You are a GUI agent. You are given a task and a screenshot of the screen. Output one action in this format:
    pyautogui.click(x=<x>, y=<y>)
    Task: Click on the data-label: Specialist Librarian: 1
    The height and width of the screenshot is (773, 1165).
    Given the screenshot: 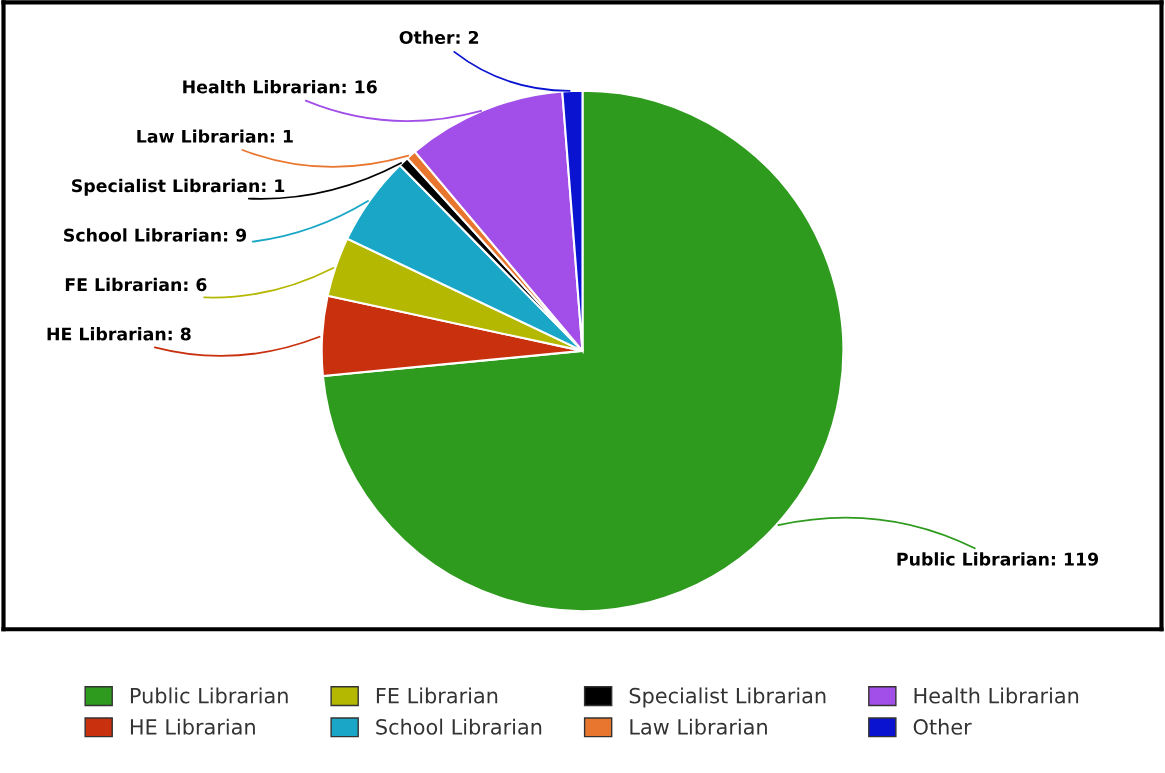 What is the action you would take?
    pyautogui.click(x=178, y=187)
    